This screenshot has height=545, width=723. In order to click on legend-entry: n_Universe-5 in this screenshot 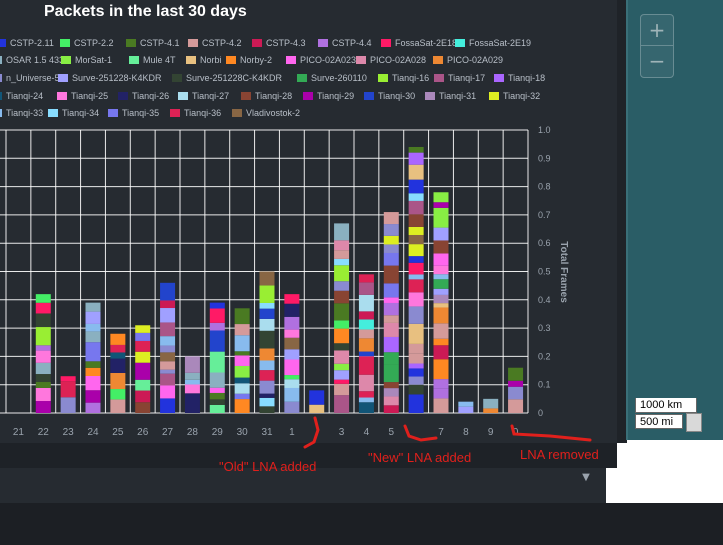, I will do `click(30, 78)`.